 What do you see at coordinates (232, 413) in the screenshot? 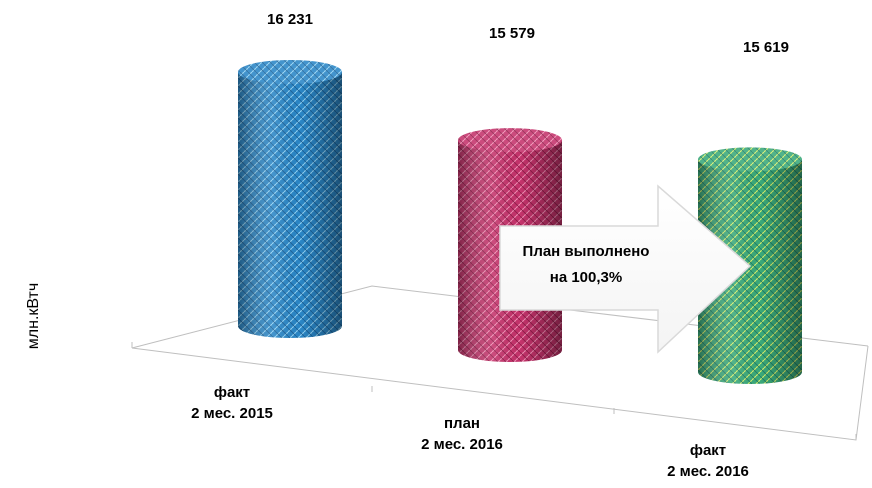
I see `category-label-1-line-2: 2 мес. 2015` at bounding box center [232, 413].